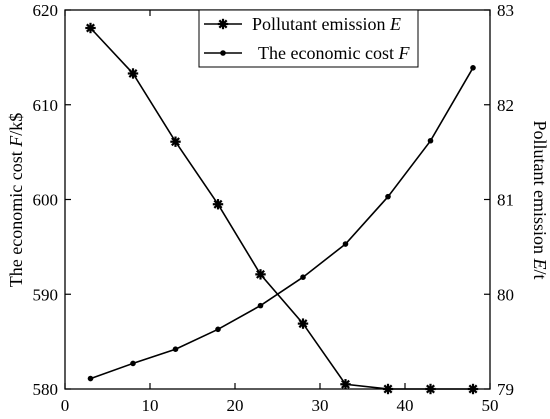 Image resolution: width=550 pixels, height=419 pixels. I want to click on y-left-tick-label: 620, so click(46, 10).